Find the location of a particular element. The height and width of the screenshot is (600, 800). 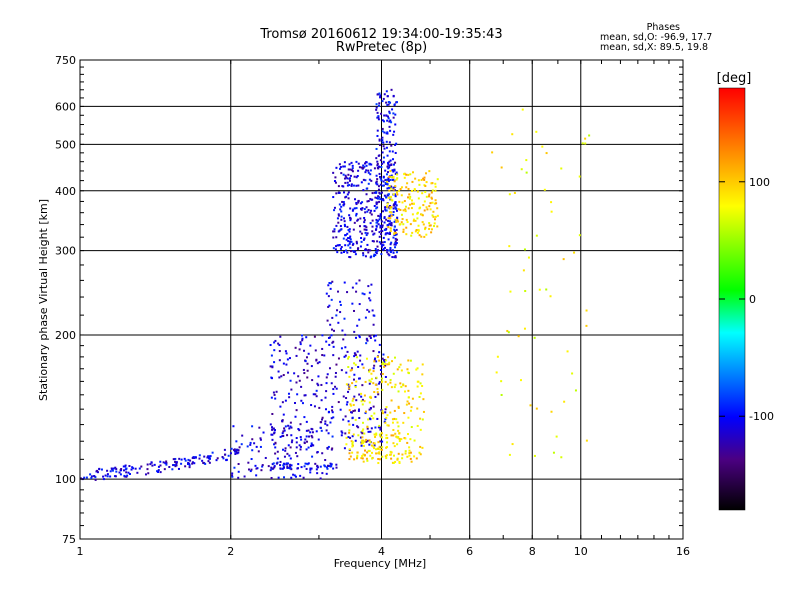

y-axis-label: Stationary phase Virtual Height [km] is located at coordinates (43, 300).